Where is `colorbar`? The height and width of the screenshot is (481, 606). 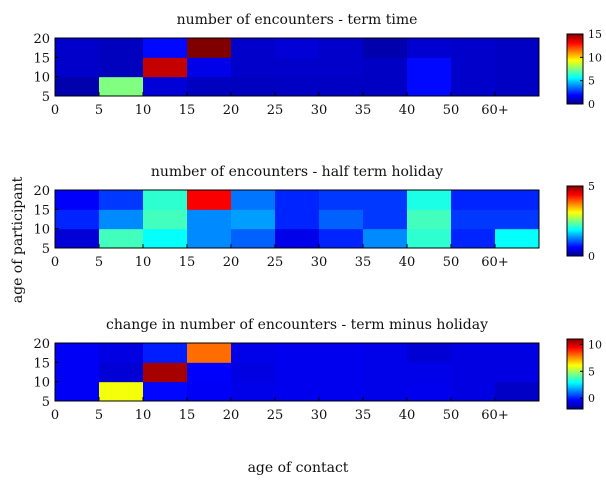
colorbar is located at coordinates (575, 374).